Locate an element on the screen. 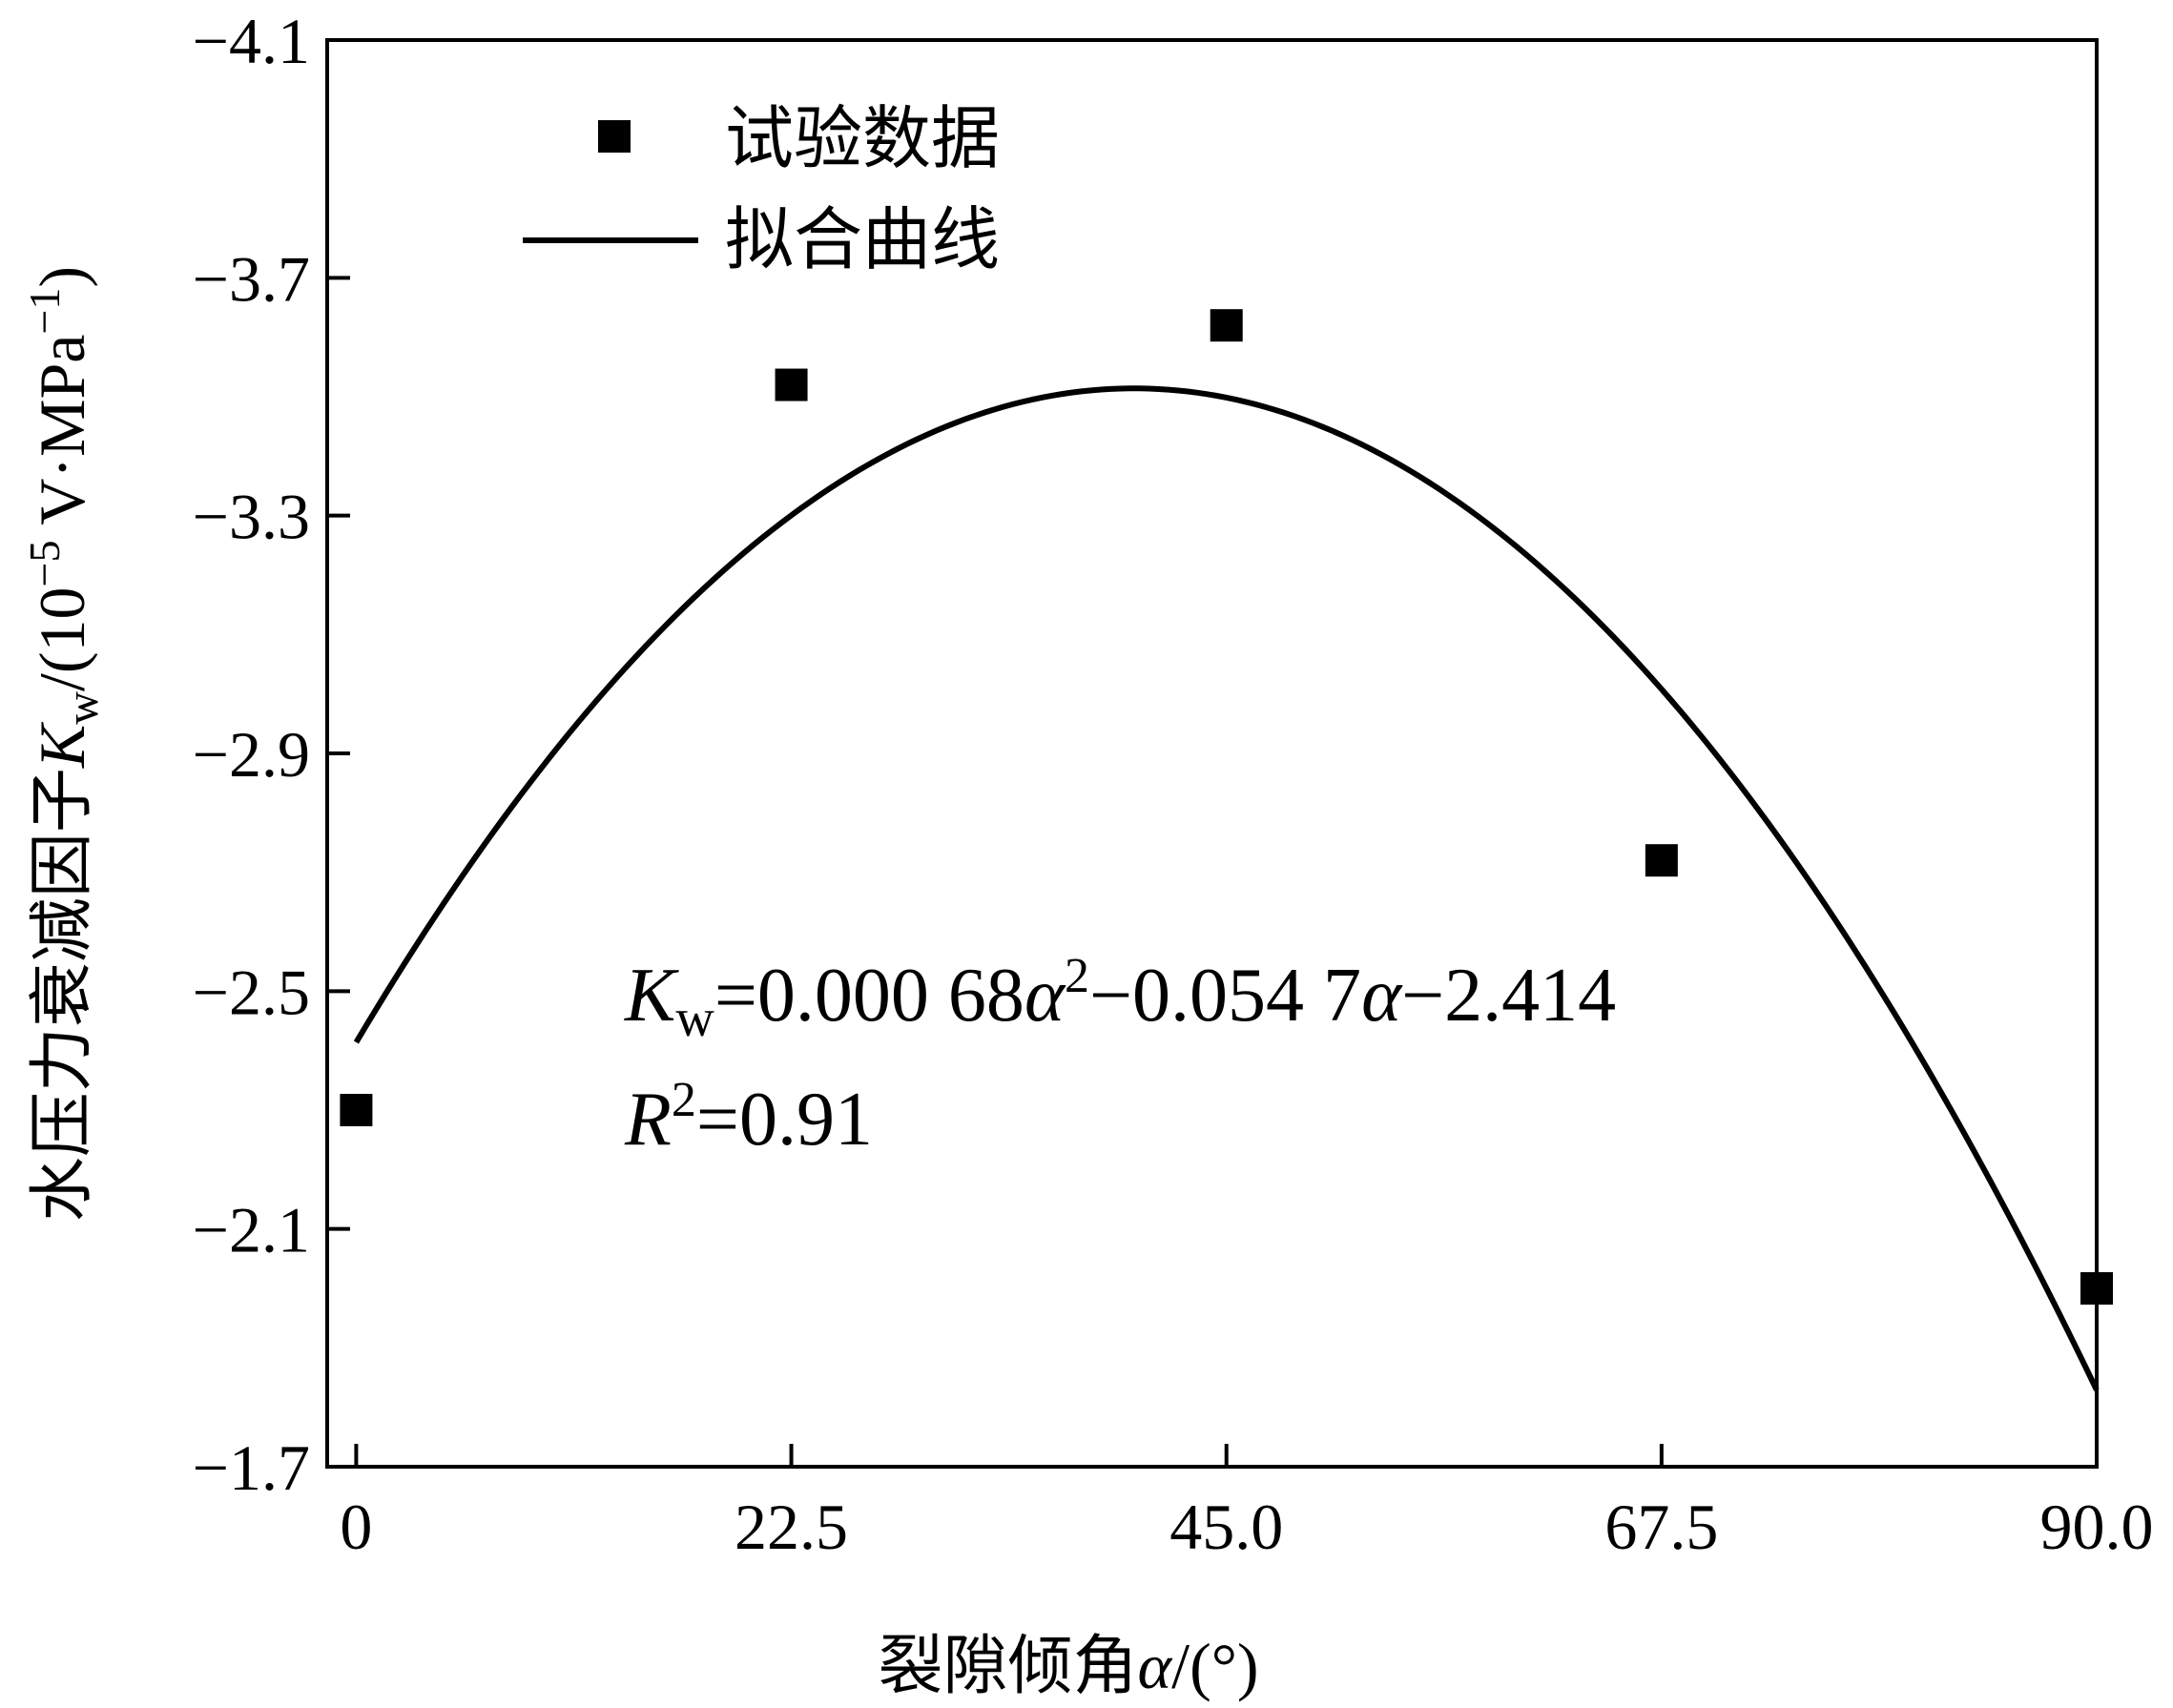  x-axis-title: 裂隙倾角α/(°) is located at coordinates (1068, 1666).